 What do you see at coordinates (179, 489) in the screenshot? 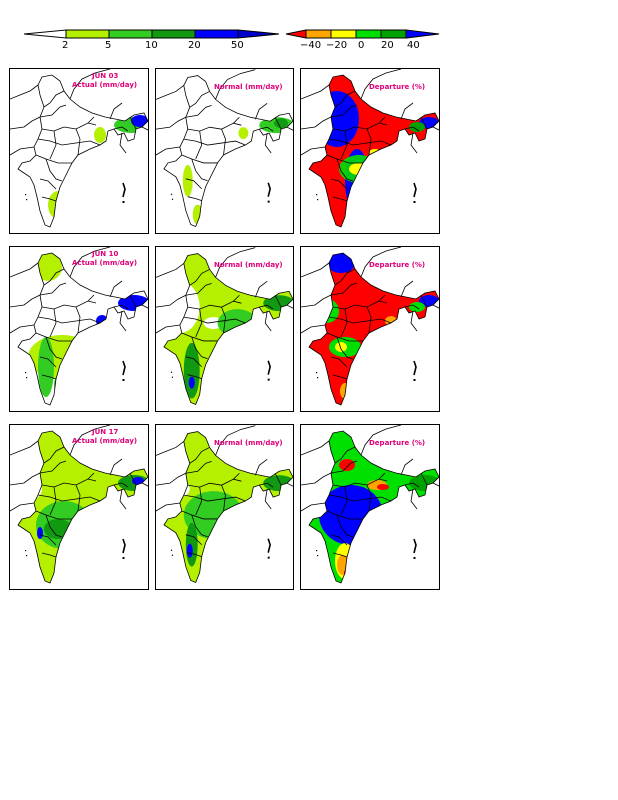
I see `rain-patch-northwest-dry` at bounding box center [179, 489].